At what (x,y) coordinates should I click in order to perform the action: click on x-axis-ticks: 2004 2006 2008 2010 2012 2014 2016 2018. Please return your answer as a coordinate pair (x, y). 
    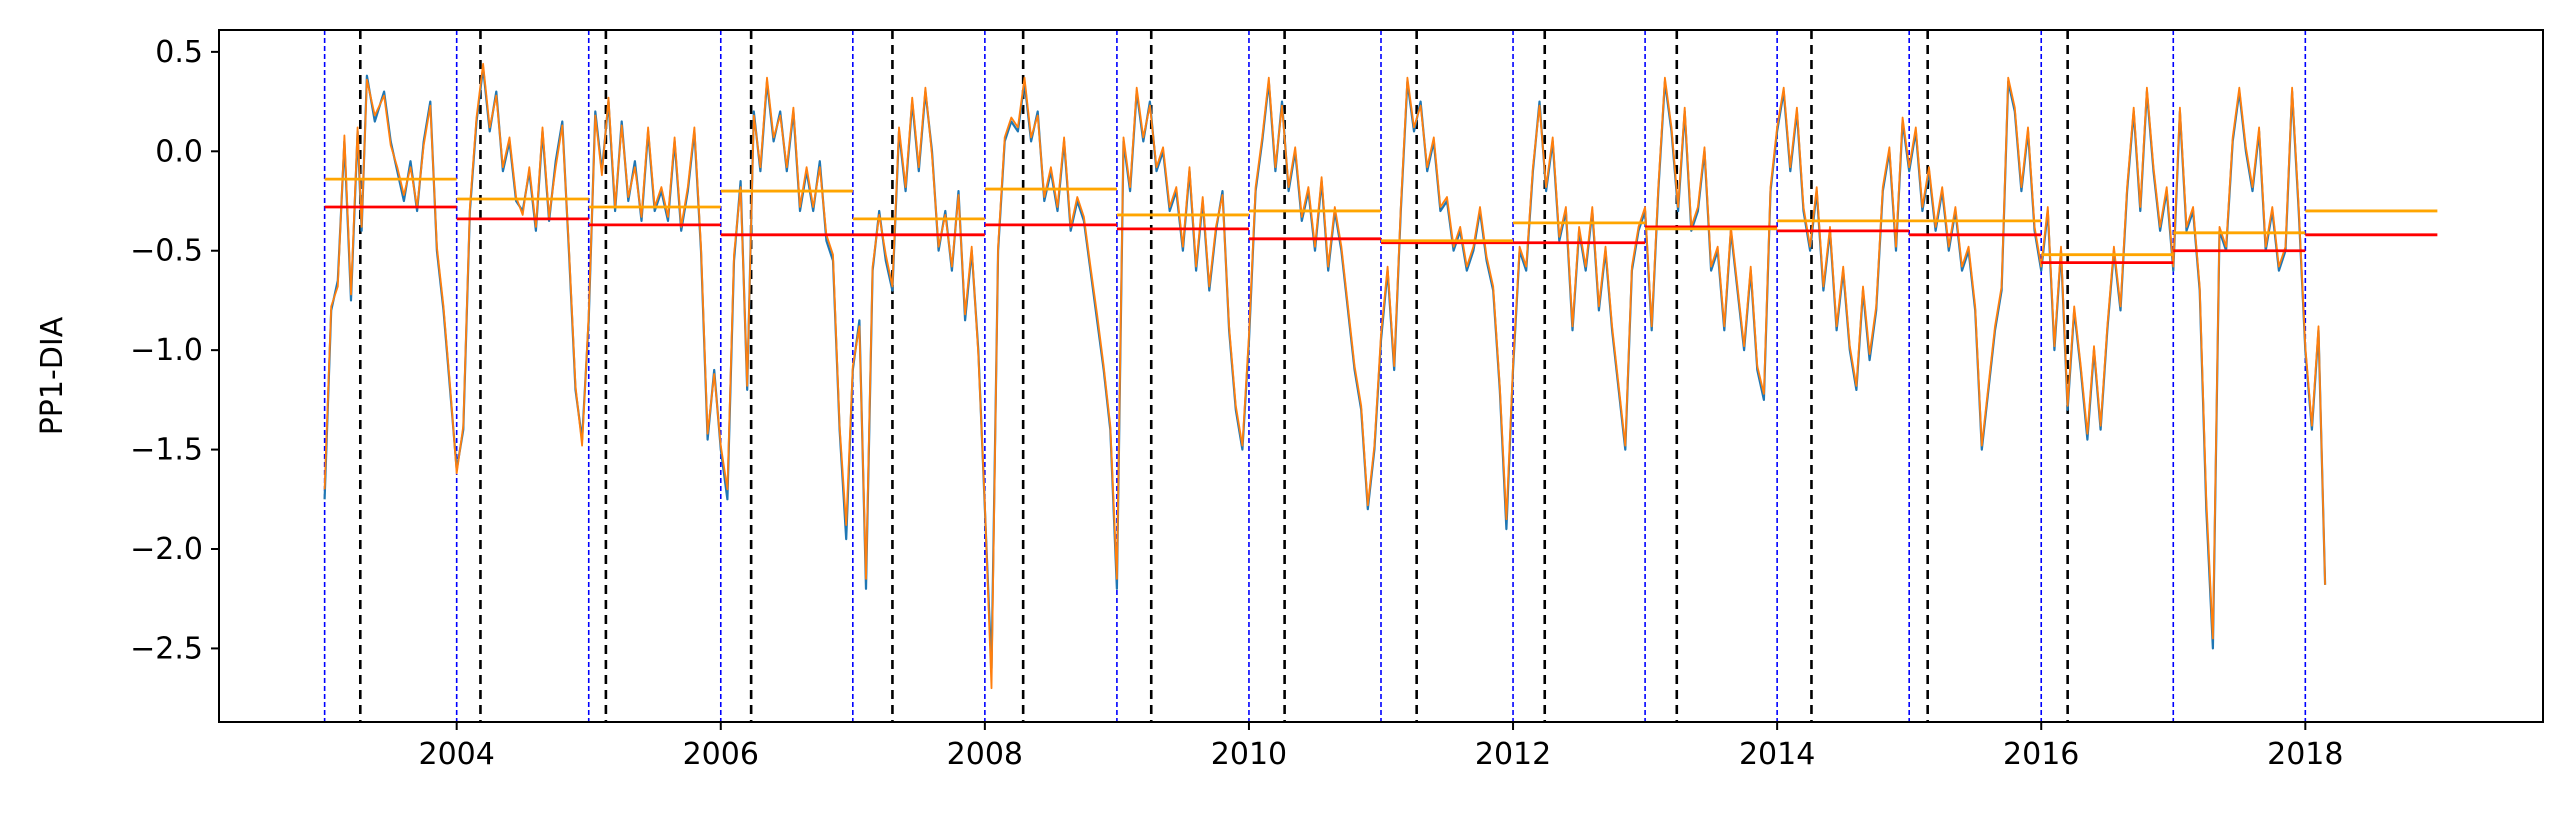
    Looking at the image, I should click on (1381, 747).